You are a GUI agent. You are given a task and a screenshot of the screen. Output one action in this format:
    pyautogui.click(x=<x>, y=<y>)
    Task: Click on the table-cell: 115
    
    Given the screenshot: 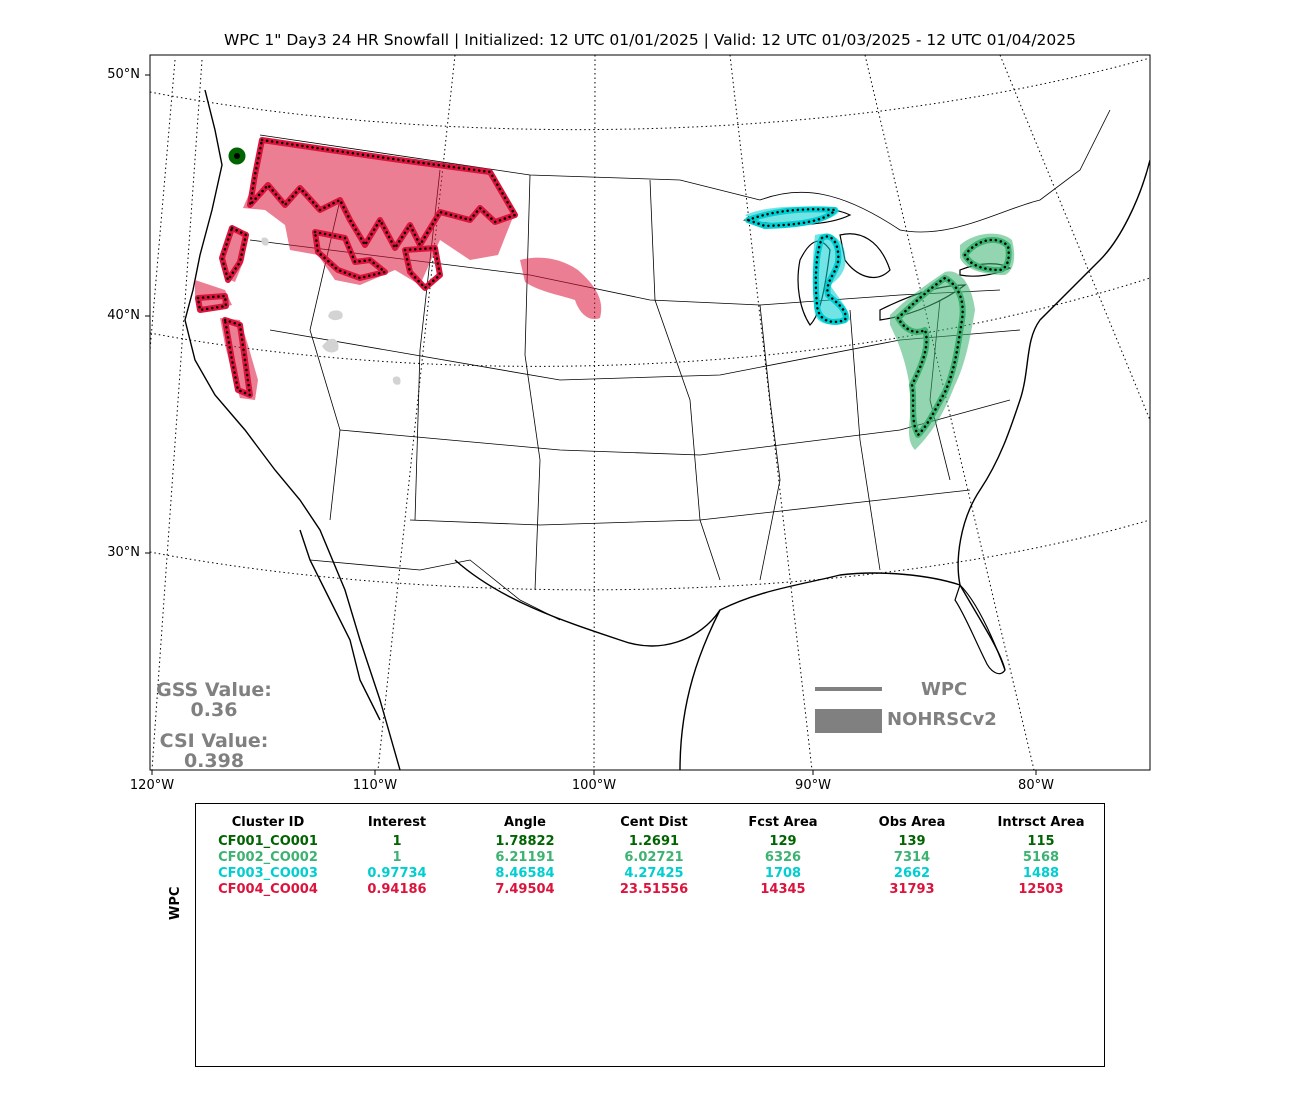 What is the action you would take?
    pyautogui.click(x=1041, y=841)
    